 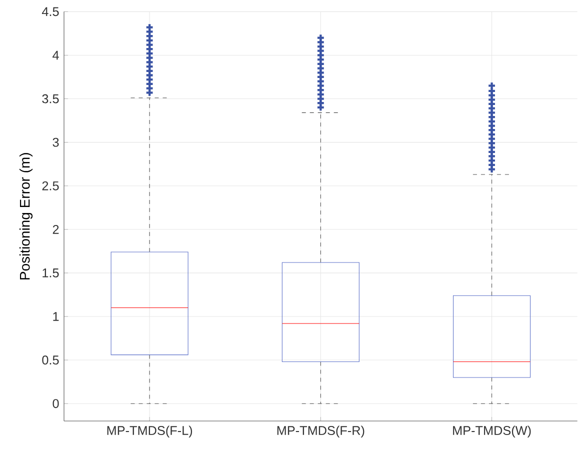 I want to click on x-tick-label: MP-TMDS(W), so click(x=492, y=432).